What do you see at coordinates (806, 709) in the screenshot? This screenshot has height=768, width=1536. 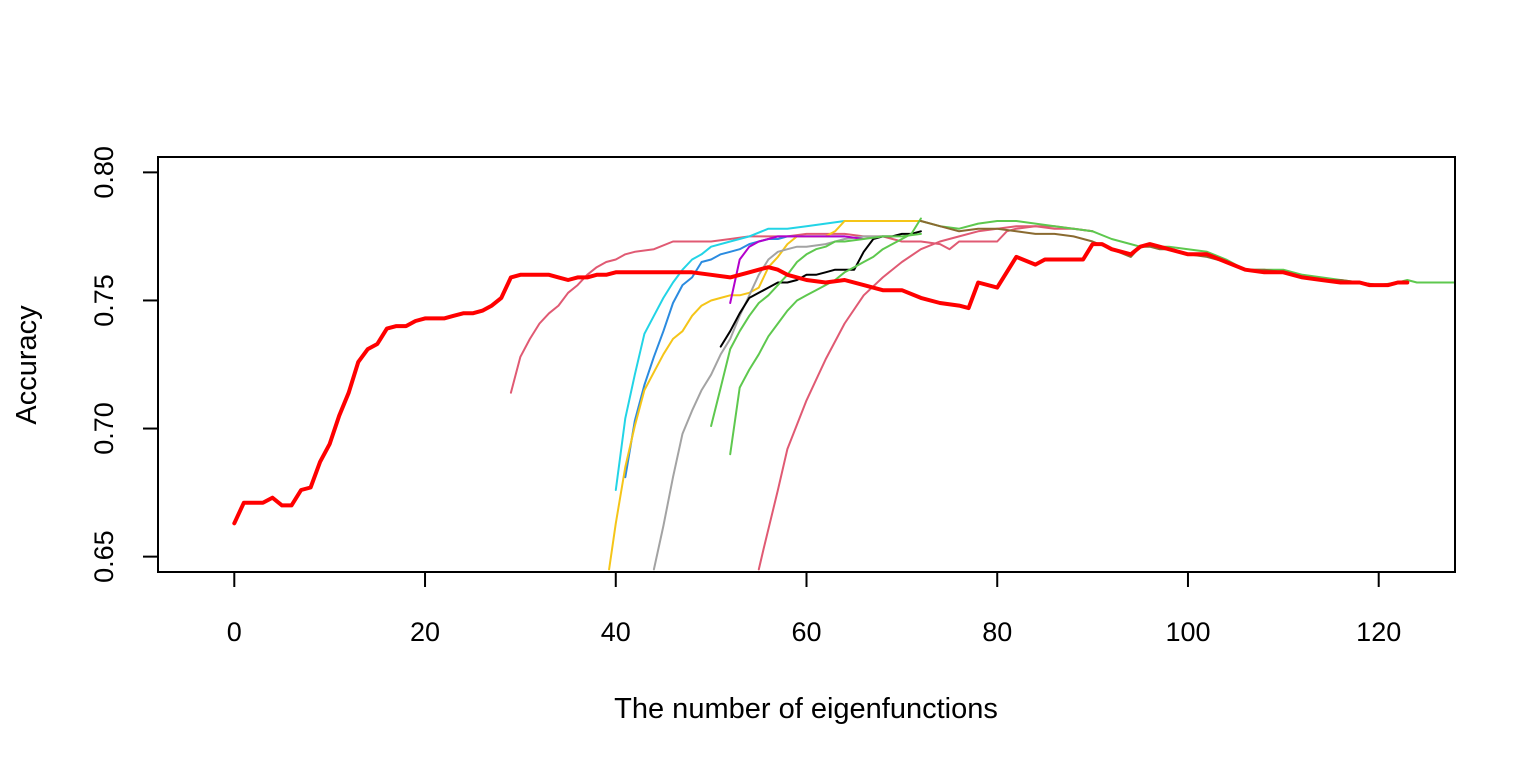 I see `x-axis-title: The number of eigenfunctions` at bounding box center [806, 709].